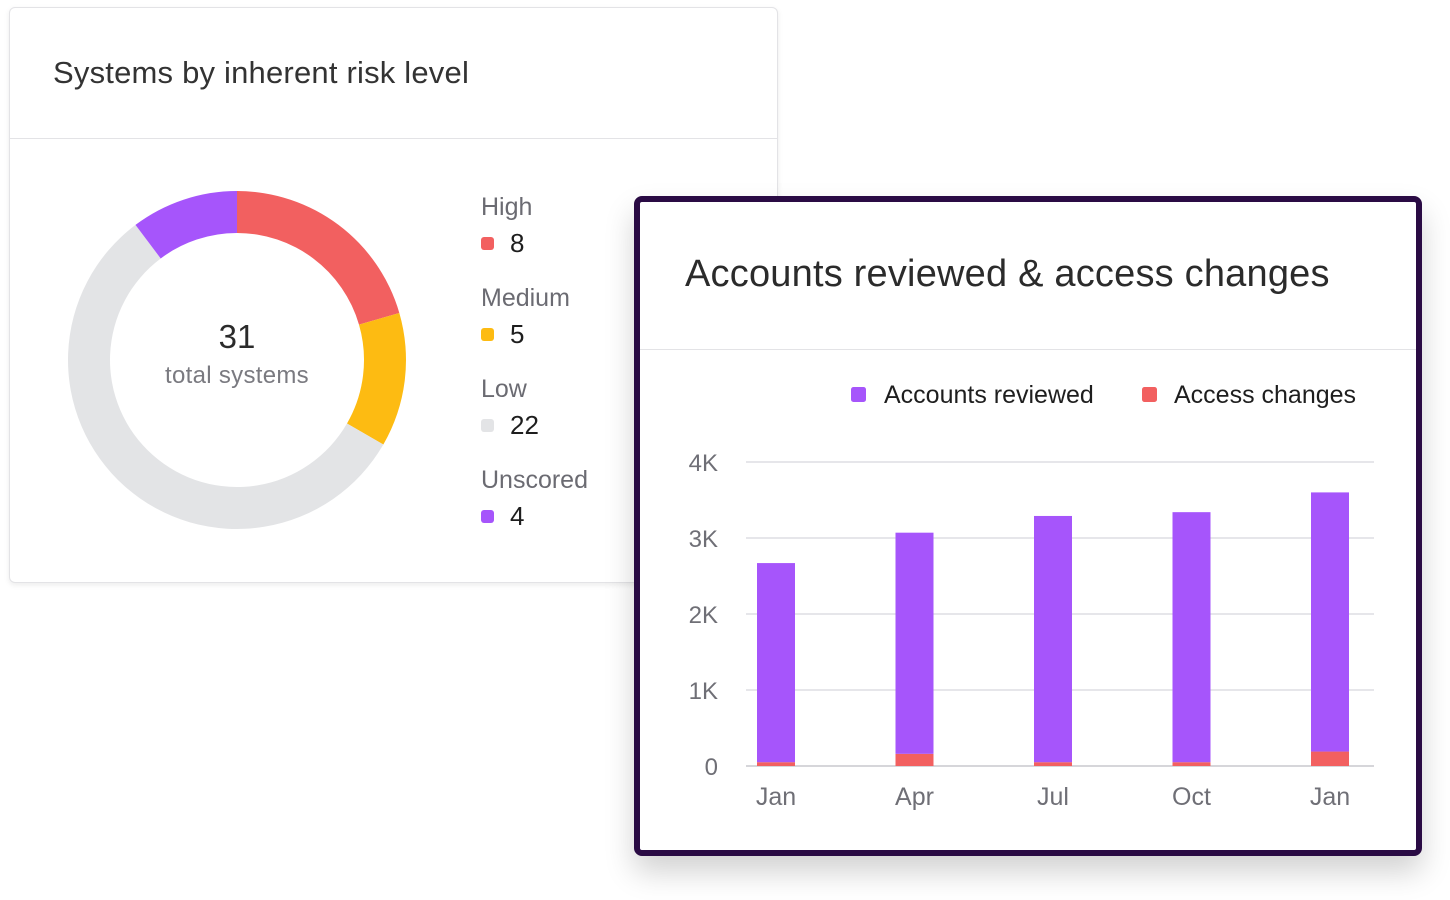 The image size is (1450, 900). What do you see at coordinates (1007, 274) in the screenshot?
I see `accounts-card-title: Accounts reviewed & access changes` at bounding box center [1007, 274].